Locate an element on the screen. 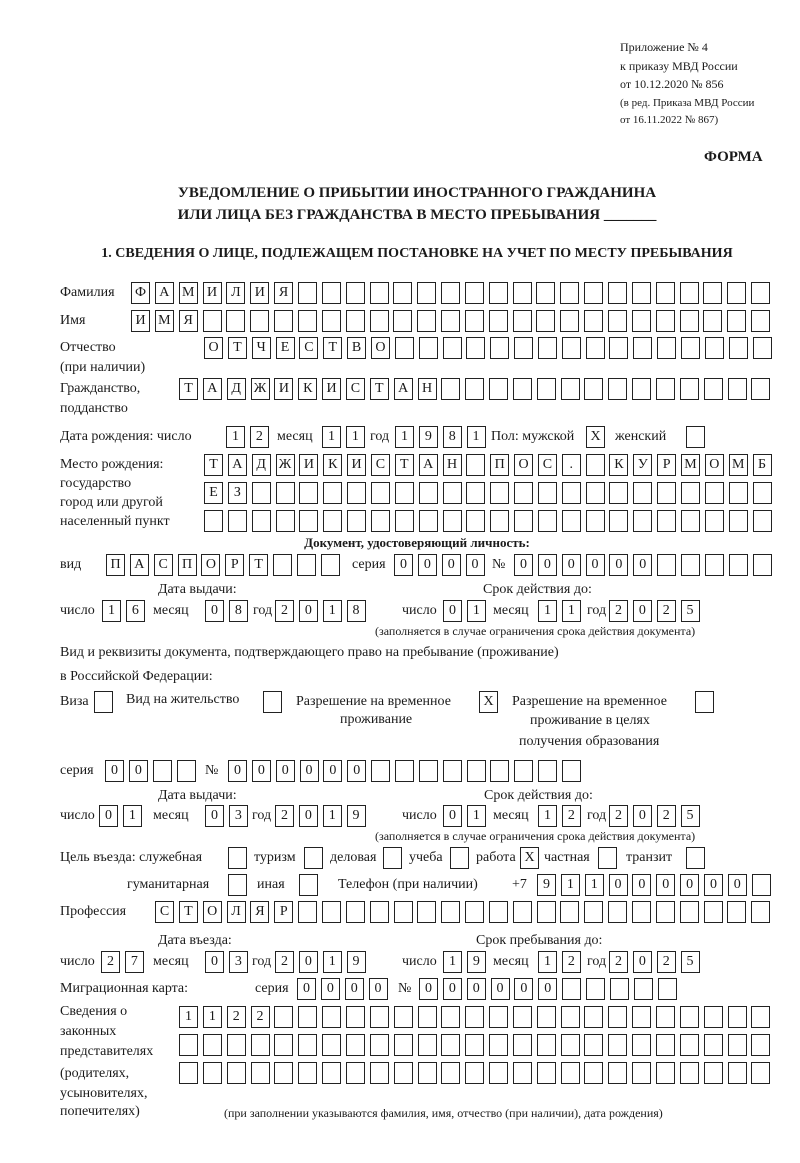  char-cell: Ж is located at coordinates (285, 465).